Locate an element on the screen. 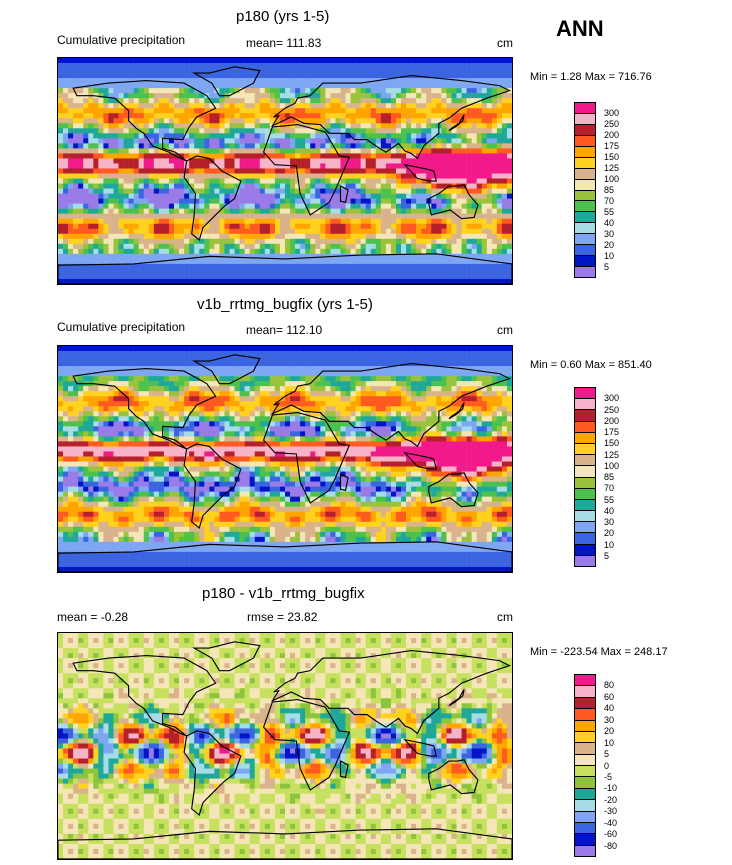 This screenshot has width=732, height=865. colorbar-tick-label: 0 is located at coordinates (607, 765).